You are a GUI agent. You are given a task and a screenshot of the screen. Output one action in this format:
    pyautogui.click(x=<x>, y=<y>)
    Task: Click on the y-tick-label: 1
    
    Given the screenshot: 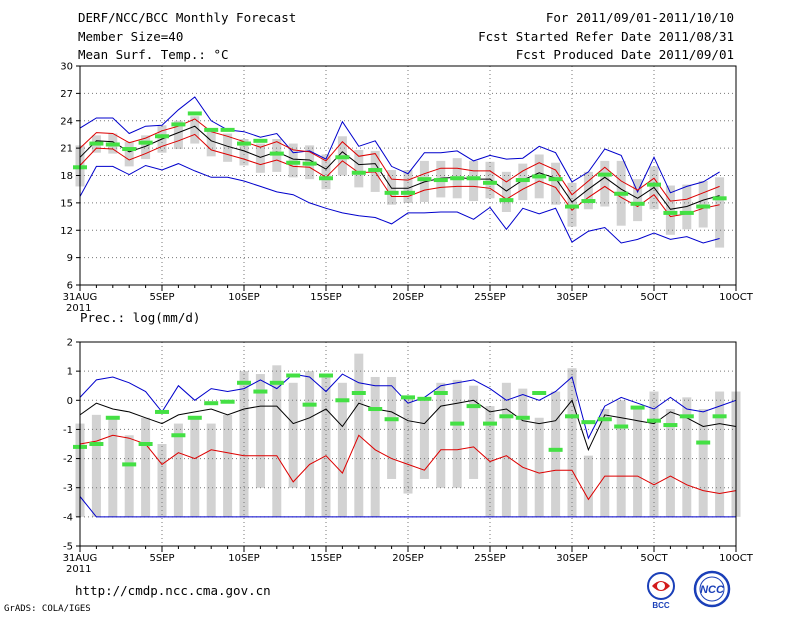 What is the action you would take?
    pyautogui.click(x=70, y=372)
    